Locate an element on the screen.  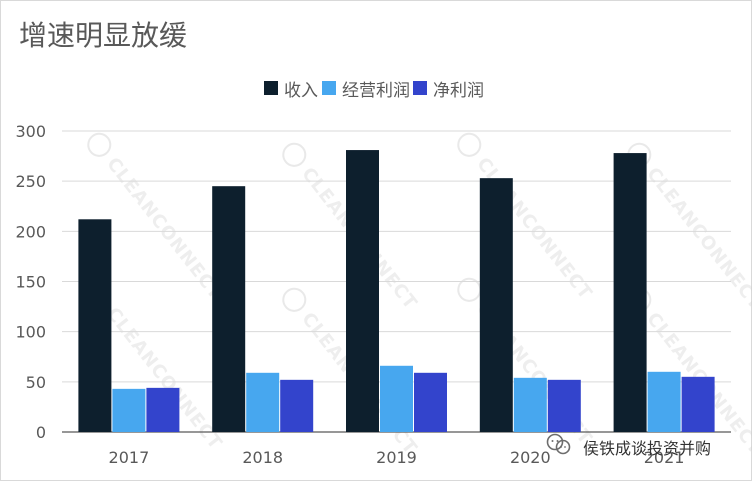
chart-legend: 收入 经营利润 净利润 is located at coordinates (374, 91).